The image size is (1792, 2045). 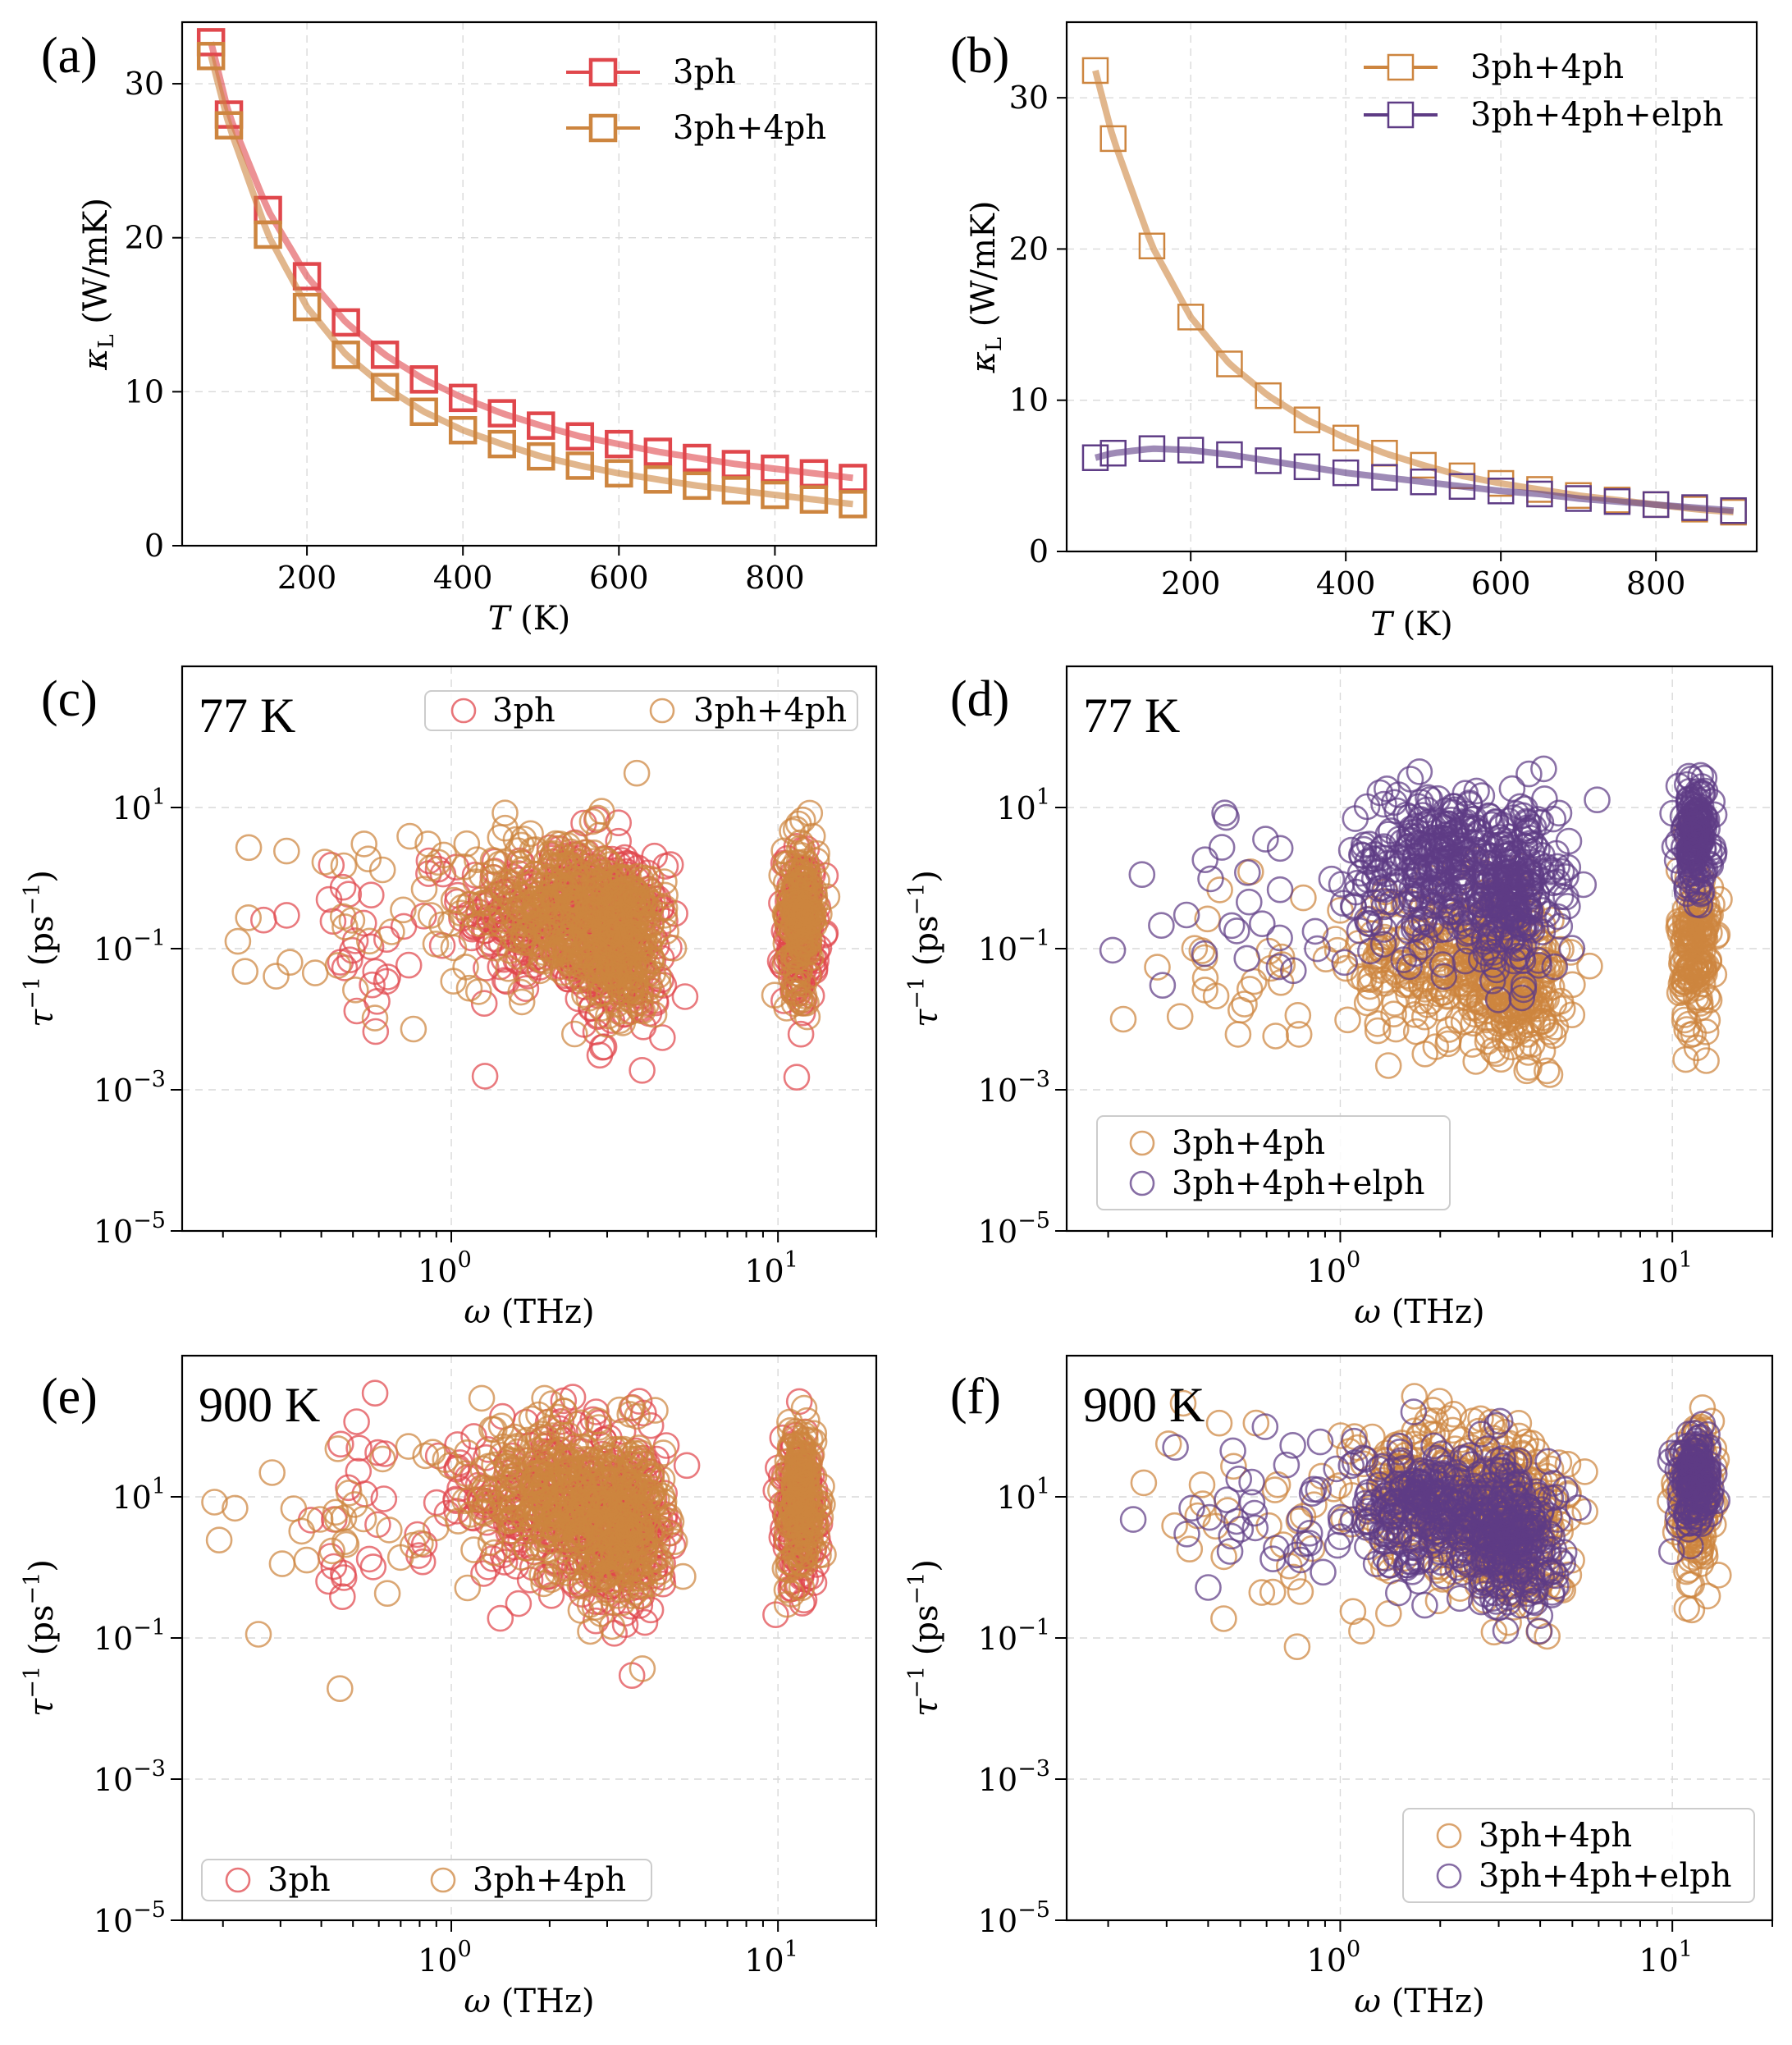 I want to click on x-tick-label: 200, so click(x=307, y=578).